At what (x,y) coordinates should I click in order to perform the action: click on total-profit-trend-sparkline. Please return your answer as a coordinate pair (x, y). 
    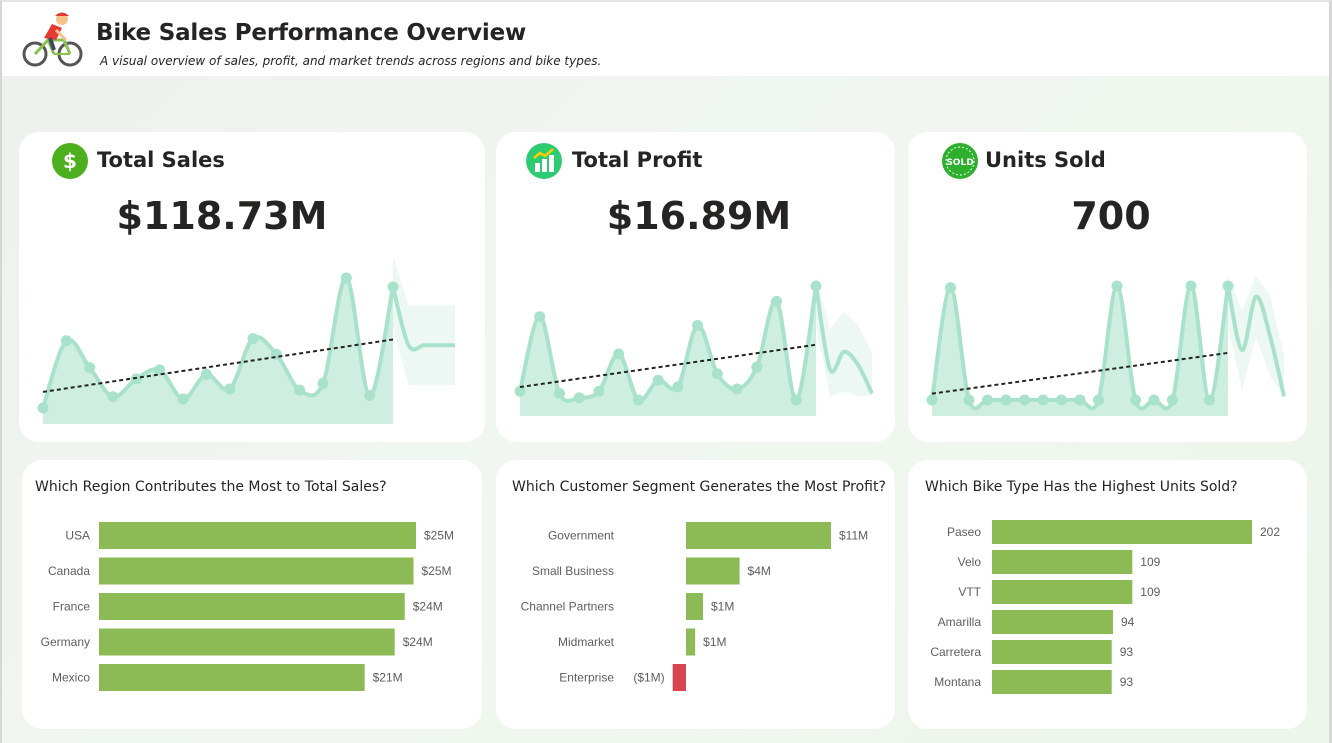
    Looking at the image, I should click on (699, 352).